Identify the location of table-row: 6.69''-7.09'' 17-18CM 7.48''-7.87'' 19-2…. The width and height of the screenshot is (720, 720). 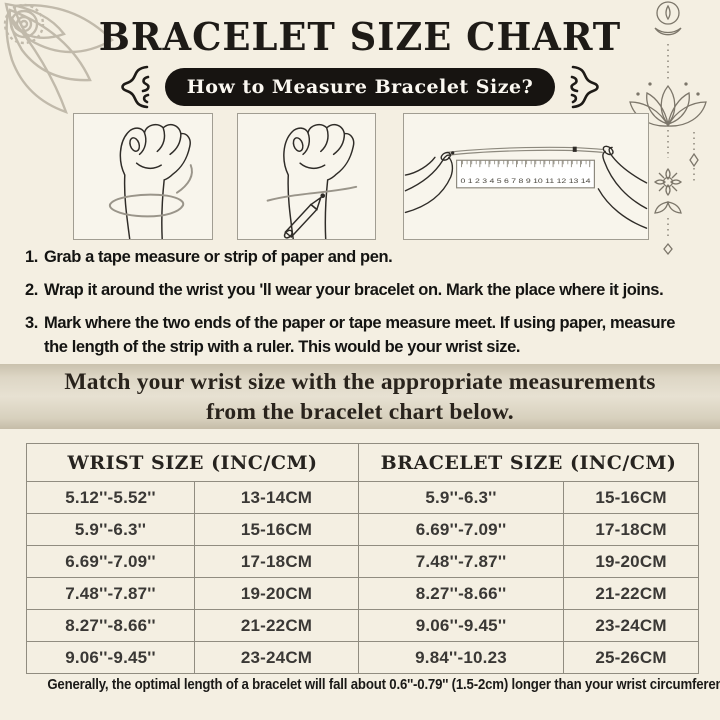
(363, 561).